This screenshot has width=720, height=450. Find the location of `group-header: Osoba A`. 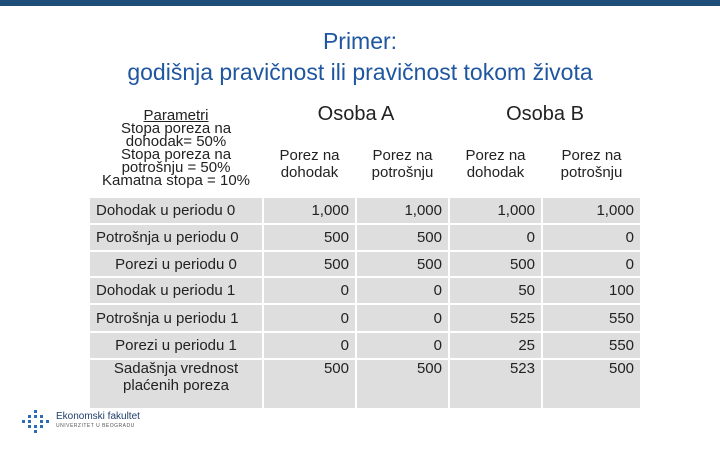

group-header: Osoba A is located at coordinates (356, 114).